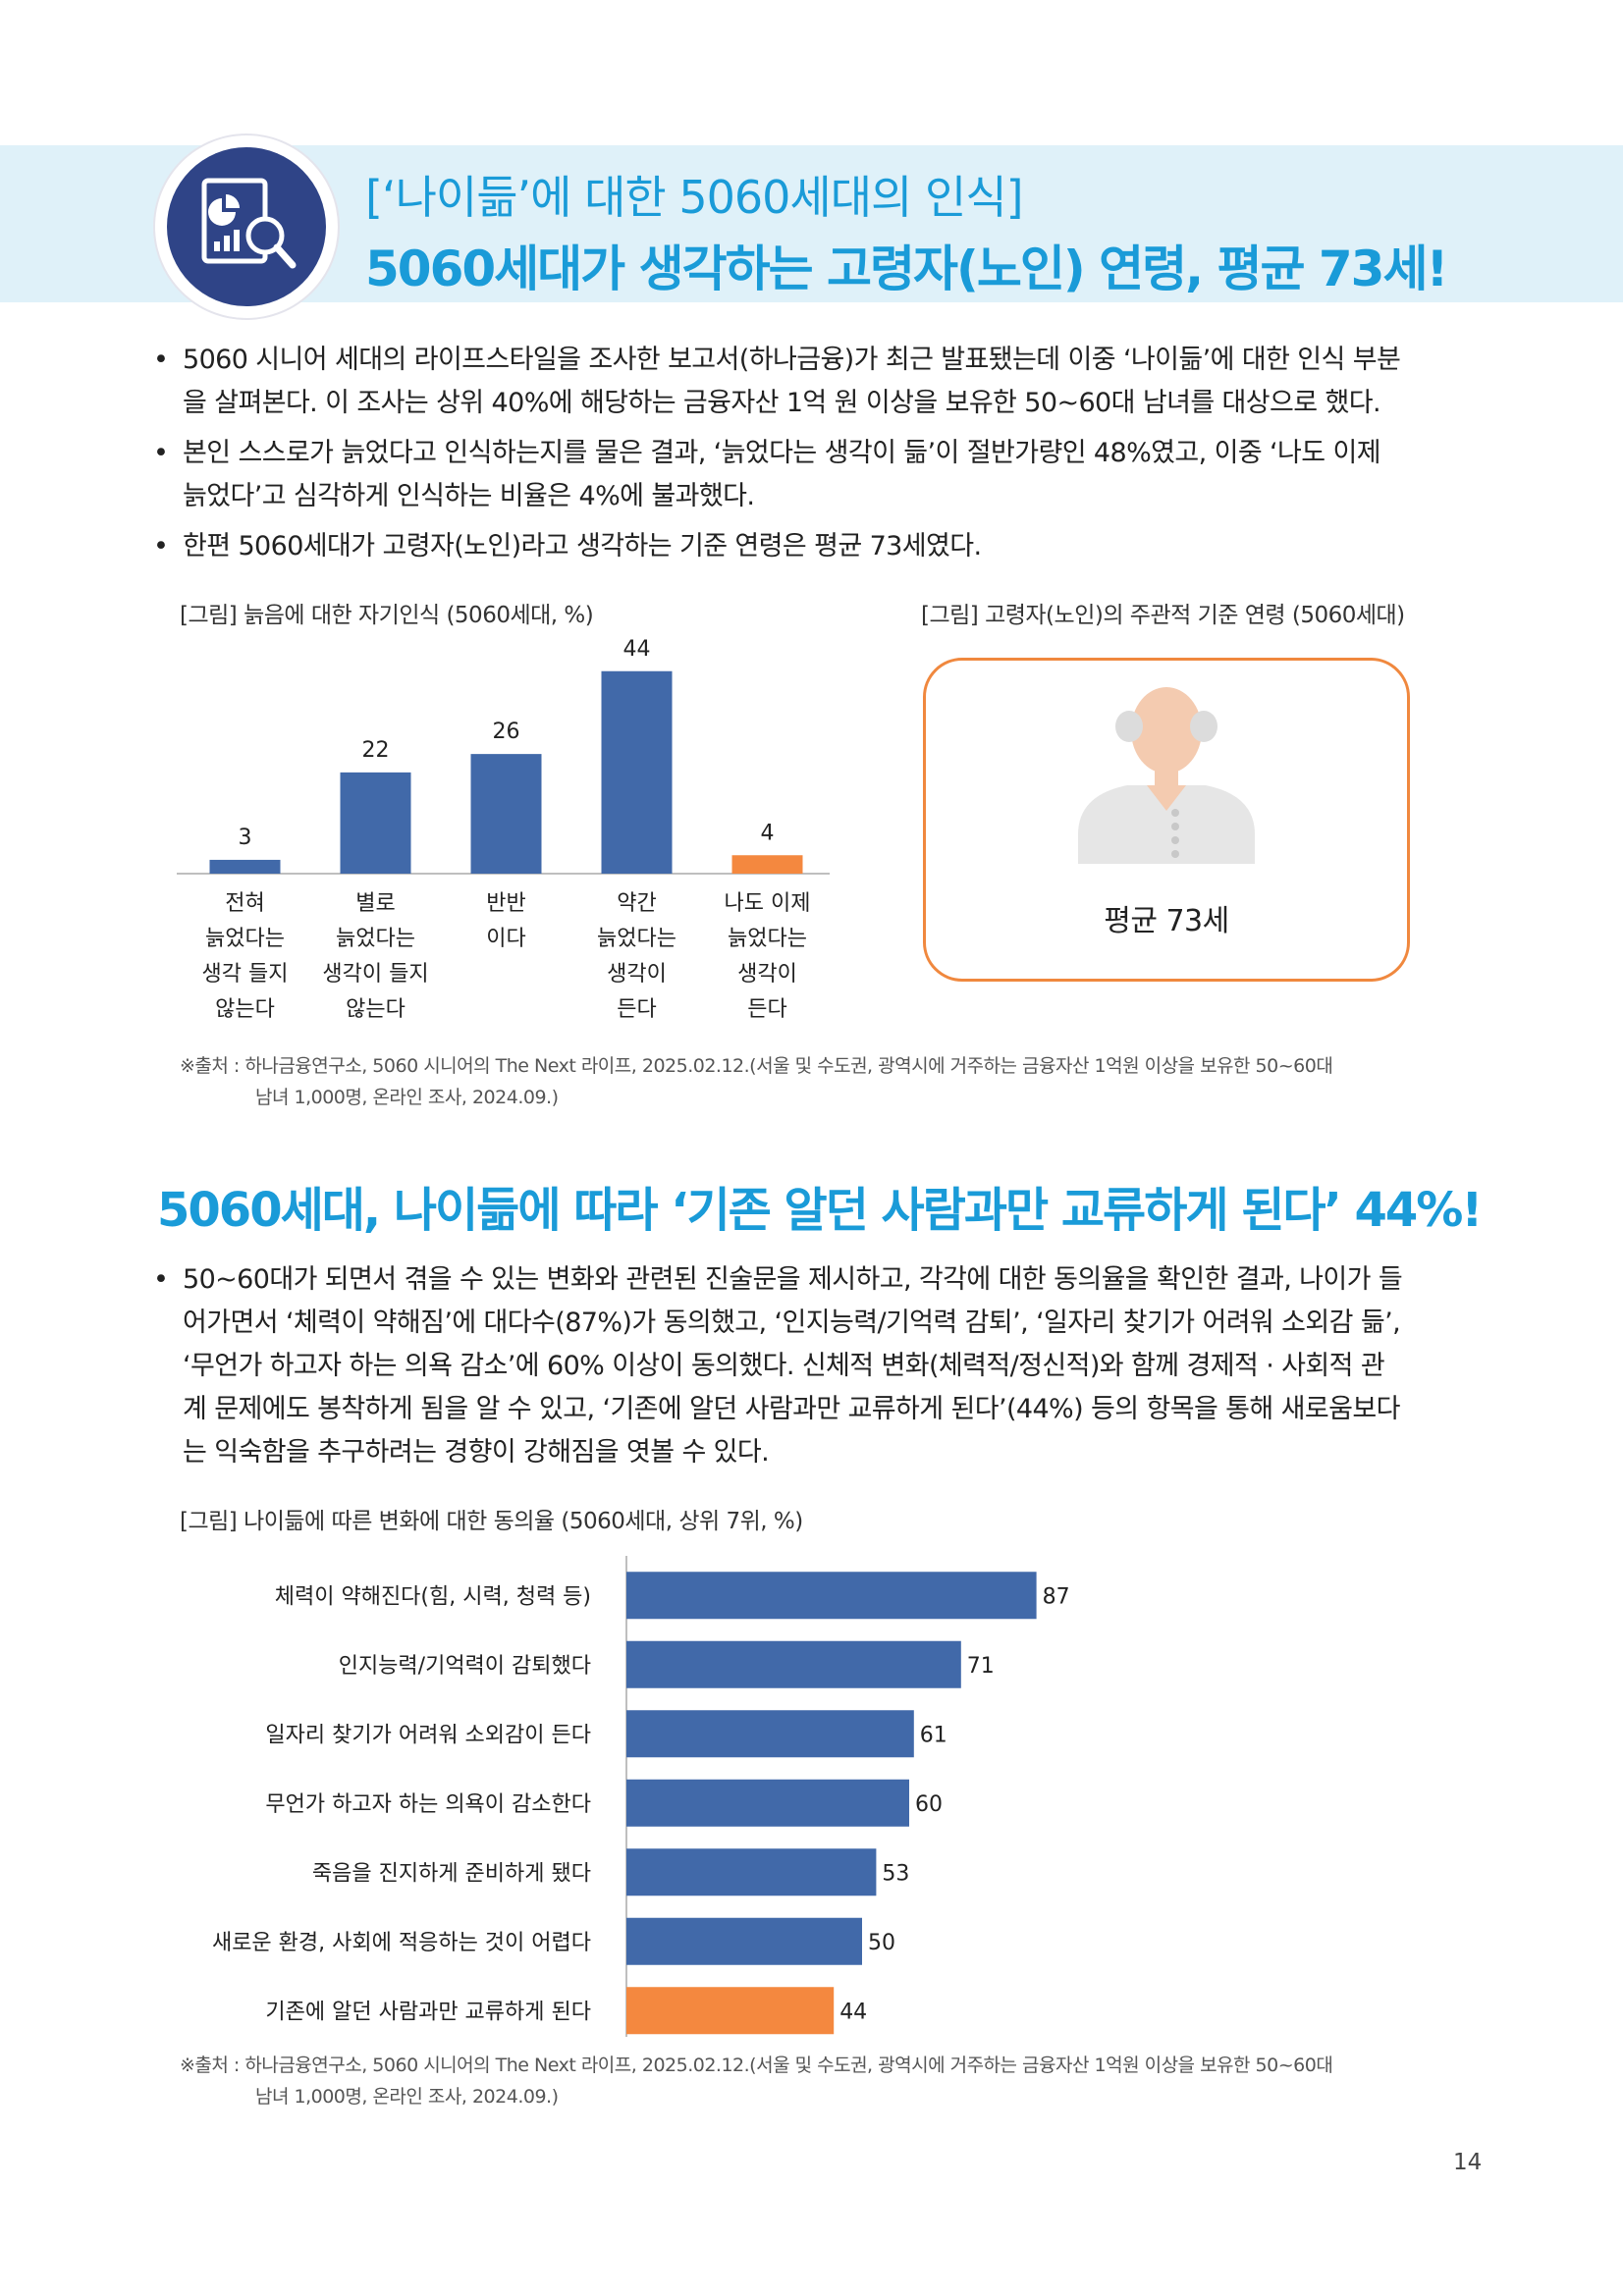 The height and width of the screenshot is (2296, 1623). What do you see at coordinates (428, 2012) in the screenshot?
I see `category-label: 기존에 알던 사람과만 교류하게 된다` at bounding box center [428, 2012].